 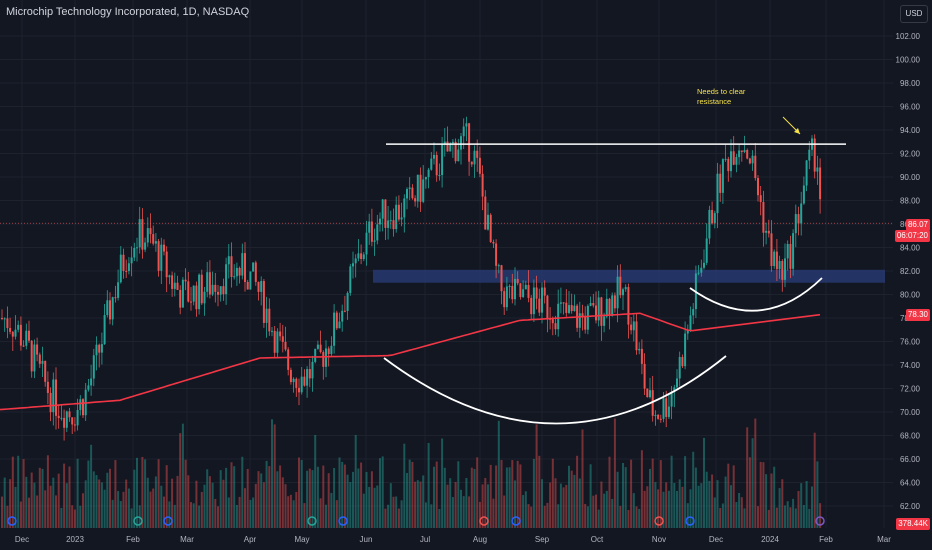 I want to click on countdown-label: 06:07:20, so click(x=912, y=236).